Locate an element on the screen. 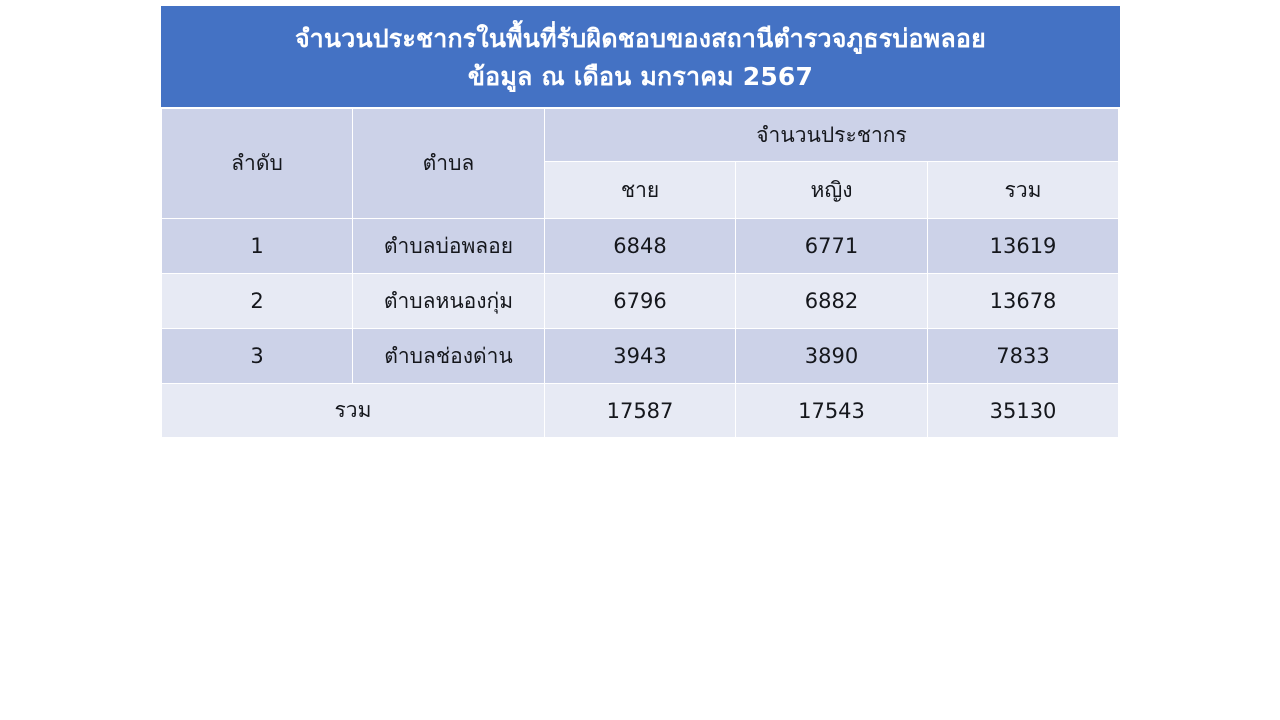 This screenshot has height=720, width=1280. cell-total-female: 17543 is located at coordinates (831, 410).